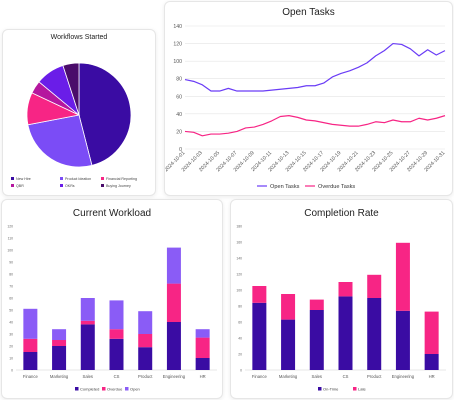  I want to click on y-tick-label: 180, so click(239, 227).